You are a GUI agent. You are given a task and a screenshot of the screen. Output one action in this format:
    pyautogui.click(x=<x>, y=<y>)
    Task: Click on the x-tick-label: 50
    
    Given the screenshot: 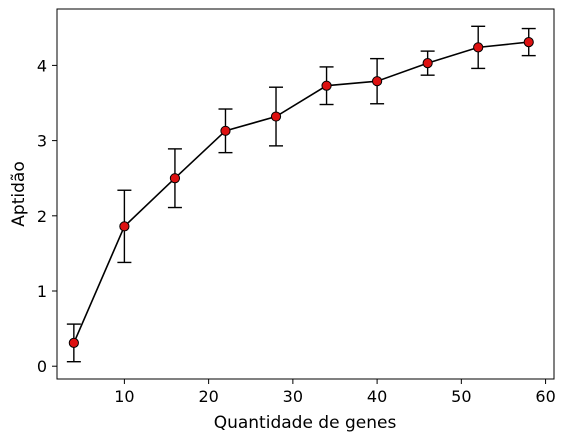 What is the action you would take?
    pyautogui.click(x=461, y=396)
    